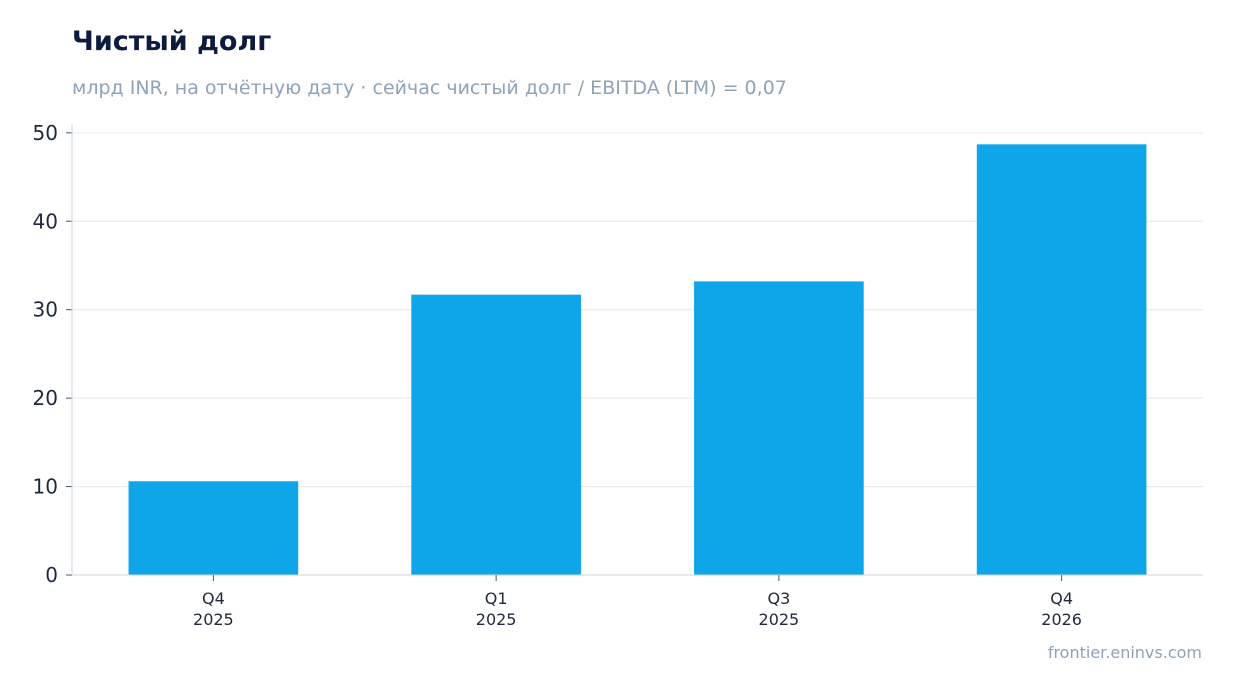 The image size is (1234, 693). What do you see at coordinates (496, 598) in the screenshot?
I see `x-tick-label-quarter: Q1` at bounding box center [496, 598].